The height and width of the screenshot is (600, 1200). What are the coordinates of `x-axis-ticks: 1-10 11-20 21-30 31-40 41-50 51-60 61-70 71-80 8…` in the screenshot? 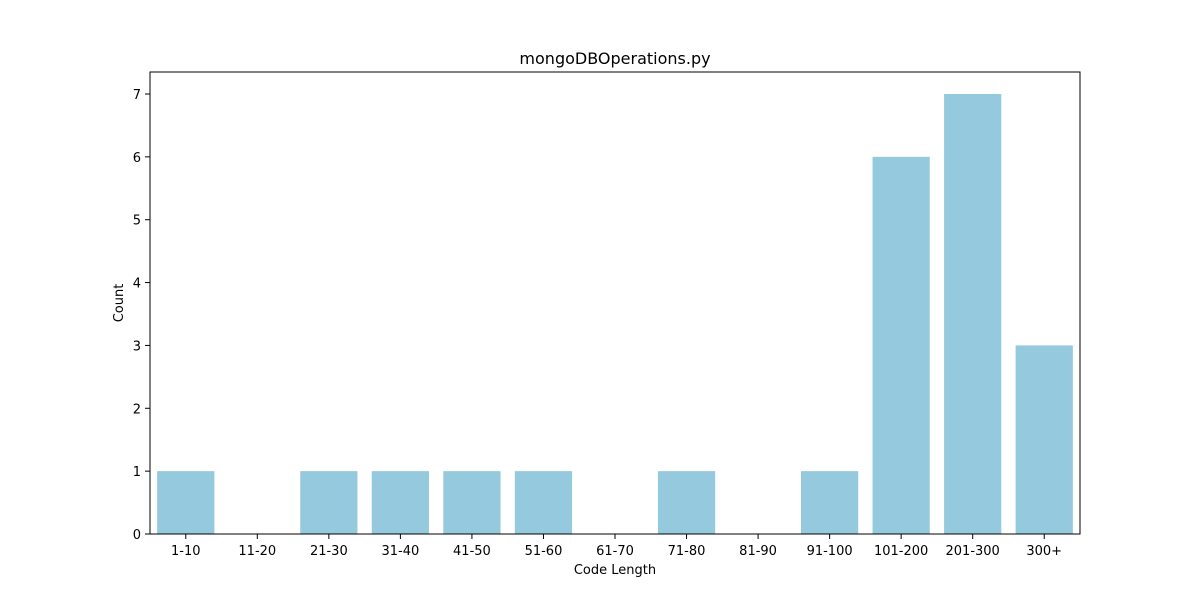 It's located at (616, 546).